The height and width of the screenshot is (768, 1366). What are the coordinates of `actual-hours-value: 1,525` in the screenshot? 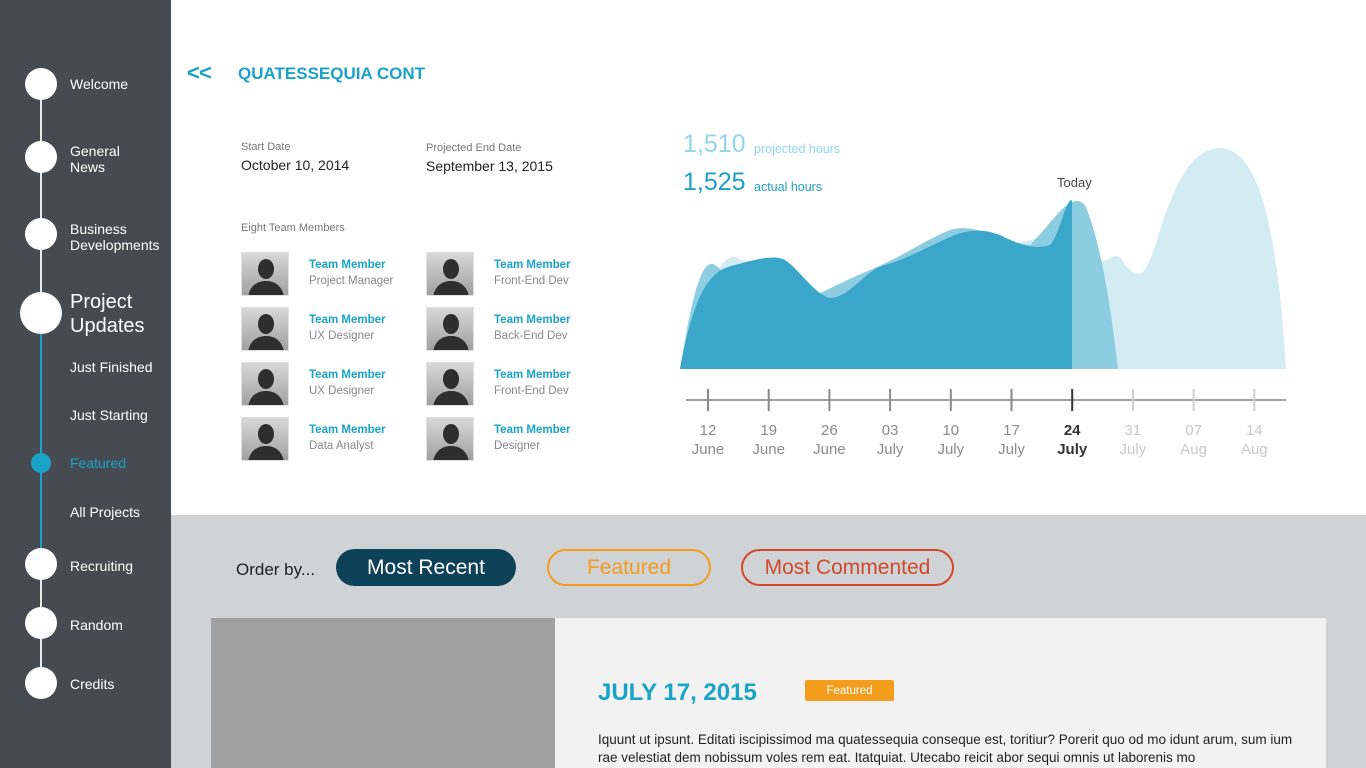 It's located at (714, 182).